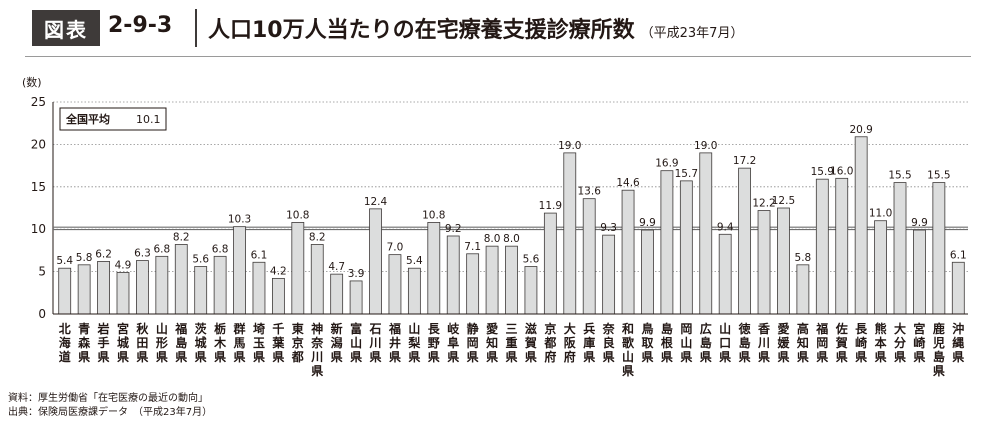 The image size is (1000, 428). I want to click on y-tick-label: 5, so click(42, 272).